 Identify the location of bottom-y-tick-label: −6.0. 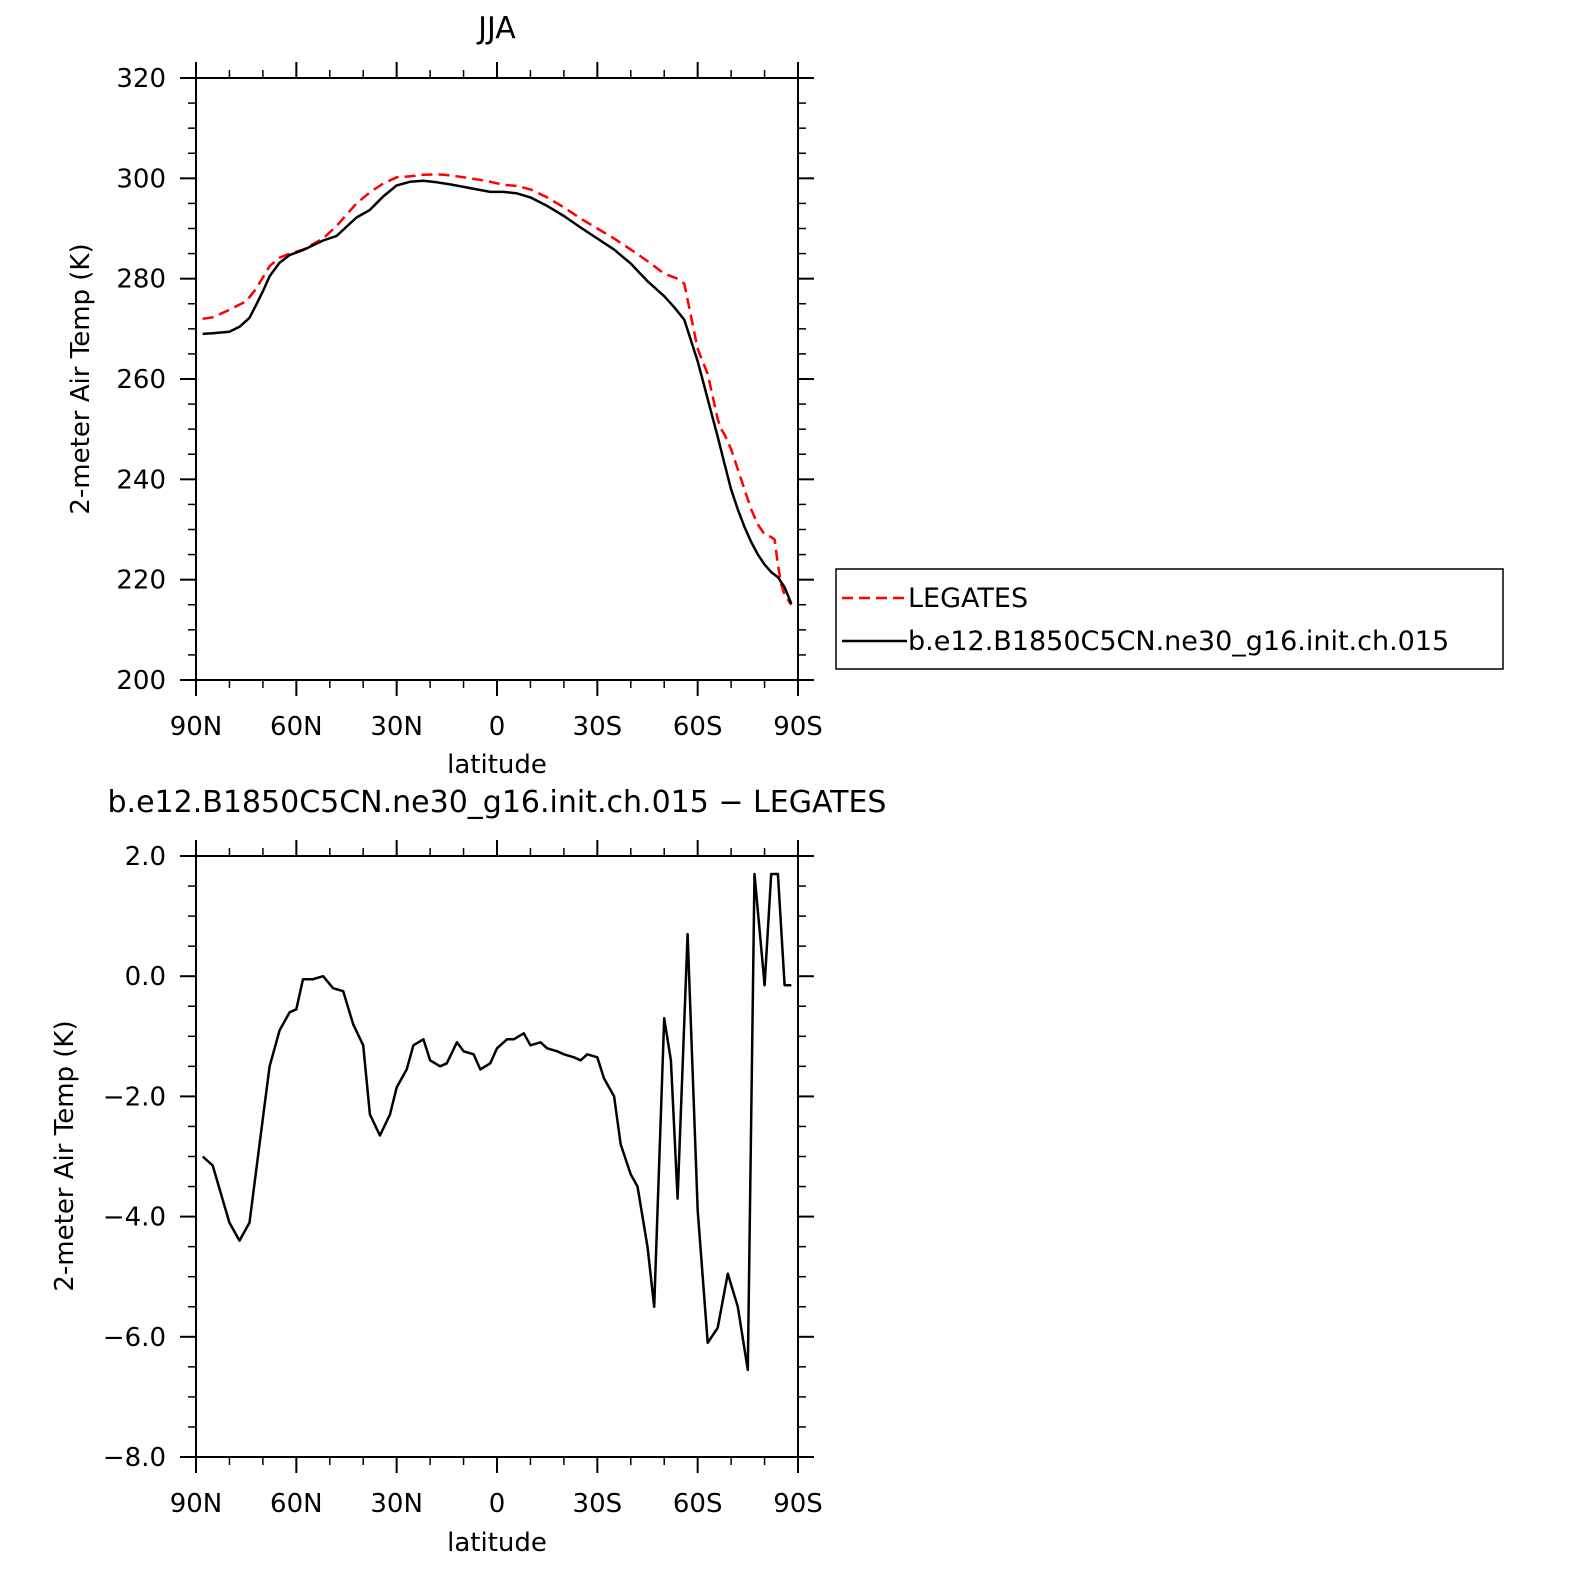
(134, 1338).